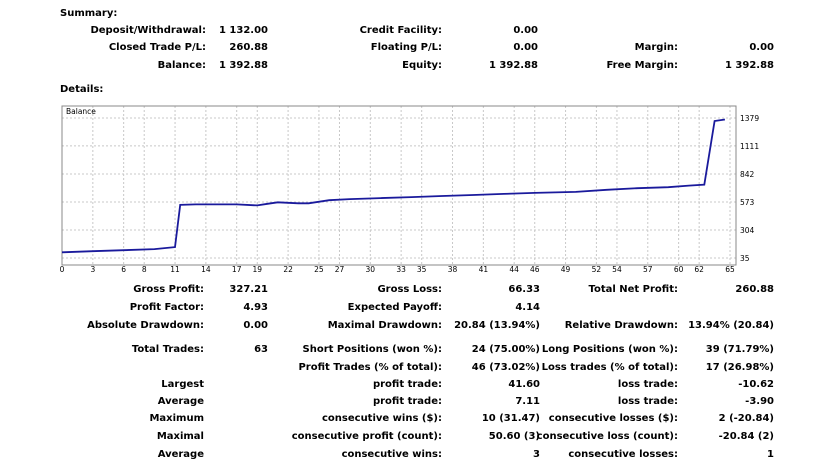  Describe the element at coordinates (166, 307) in the screenshot. I see `stat-label: Profit Factor:` at that location.